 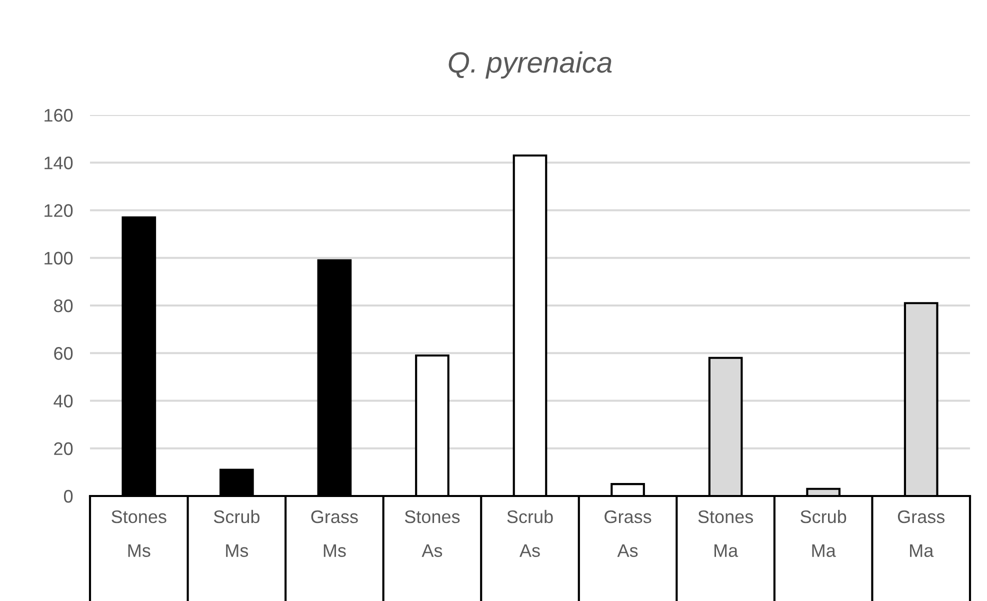 What do you see at coordinates (63, 353) in the screenshot?
I see `y-tick-label: 60` at bounding box center [63, 353].